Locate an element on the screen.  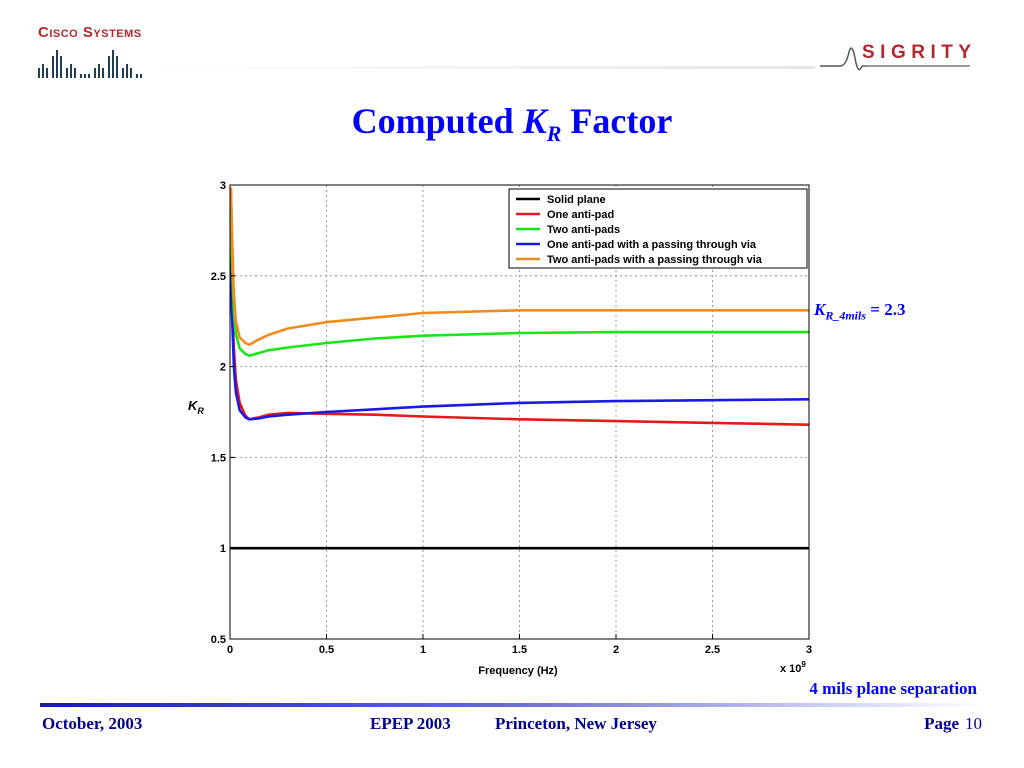
footer-date: October, 2003 is located at coordinates (92, 723).